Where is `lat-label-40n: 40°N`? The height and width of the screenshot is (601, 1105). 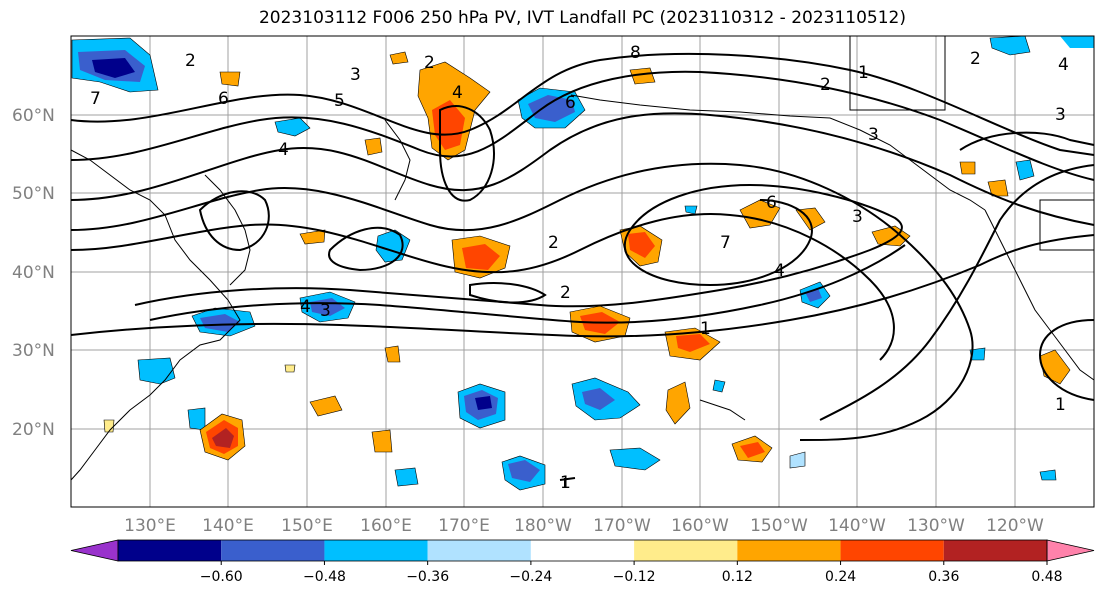 lat-label-40n: 40°N is located at coordinates (33, 273).